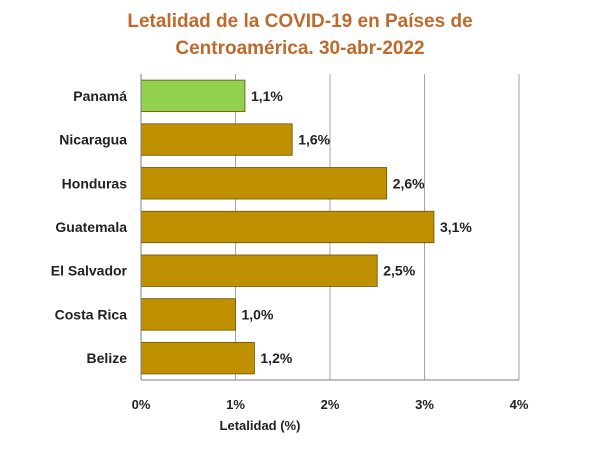 This screenshot has width=600, height=456. I want to click on category-label: Panamá, so click(100, 96).